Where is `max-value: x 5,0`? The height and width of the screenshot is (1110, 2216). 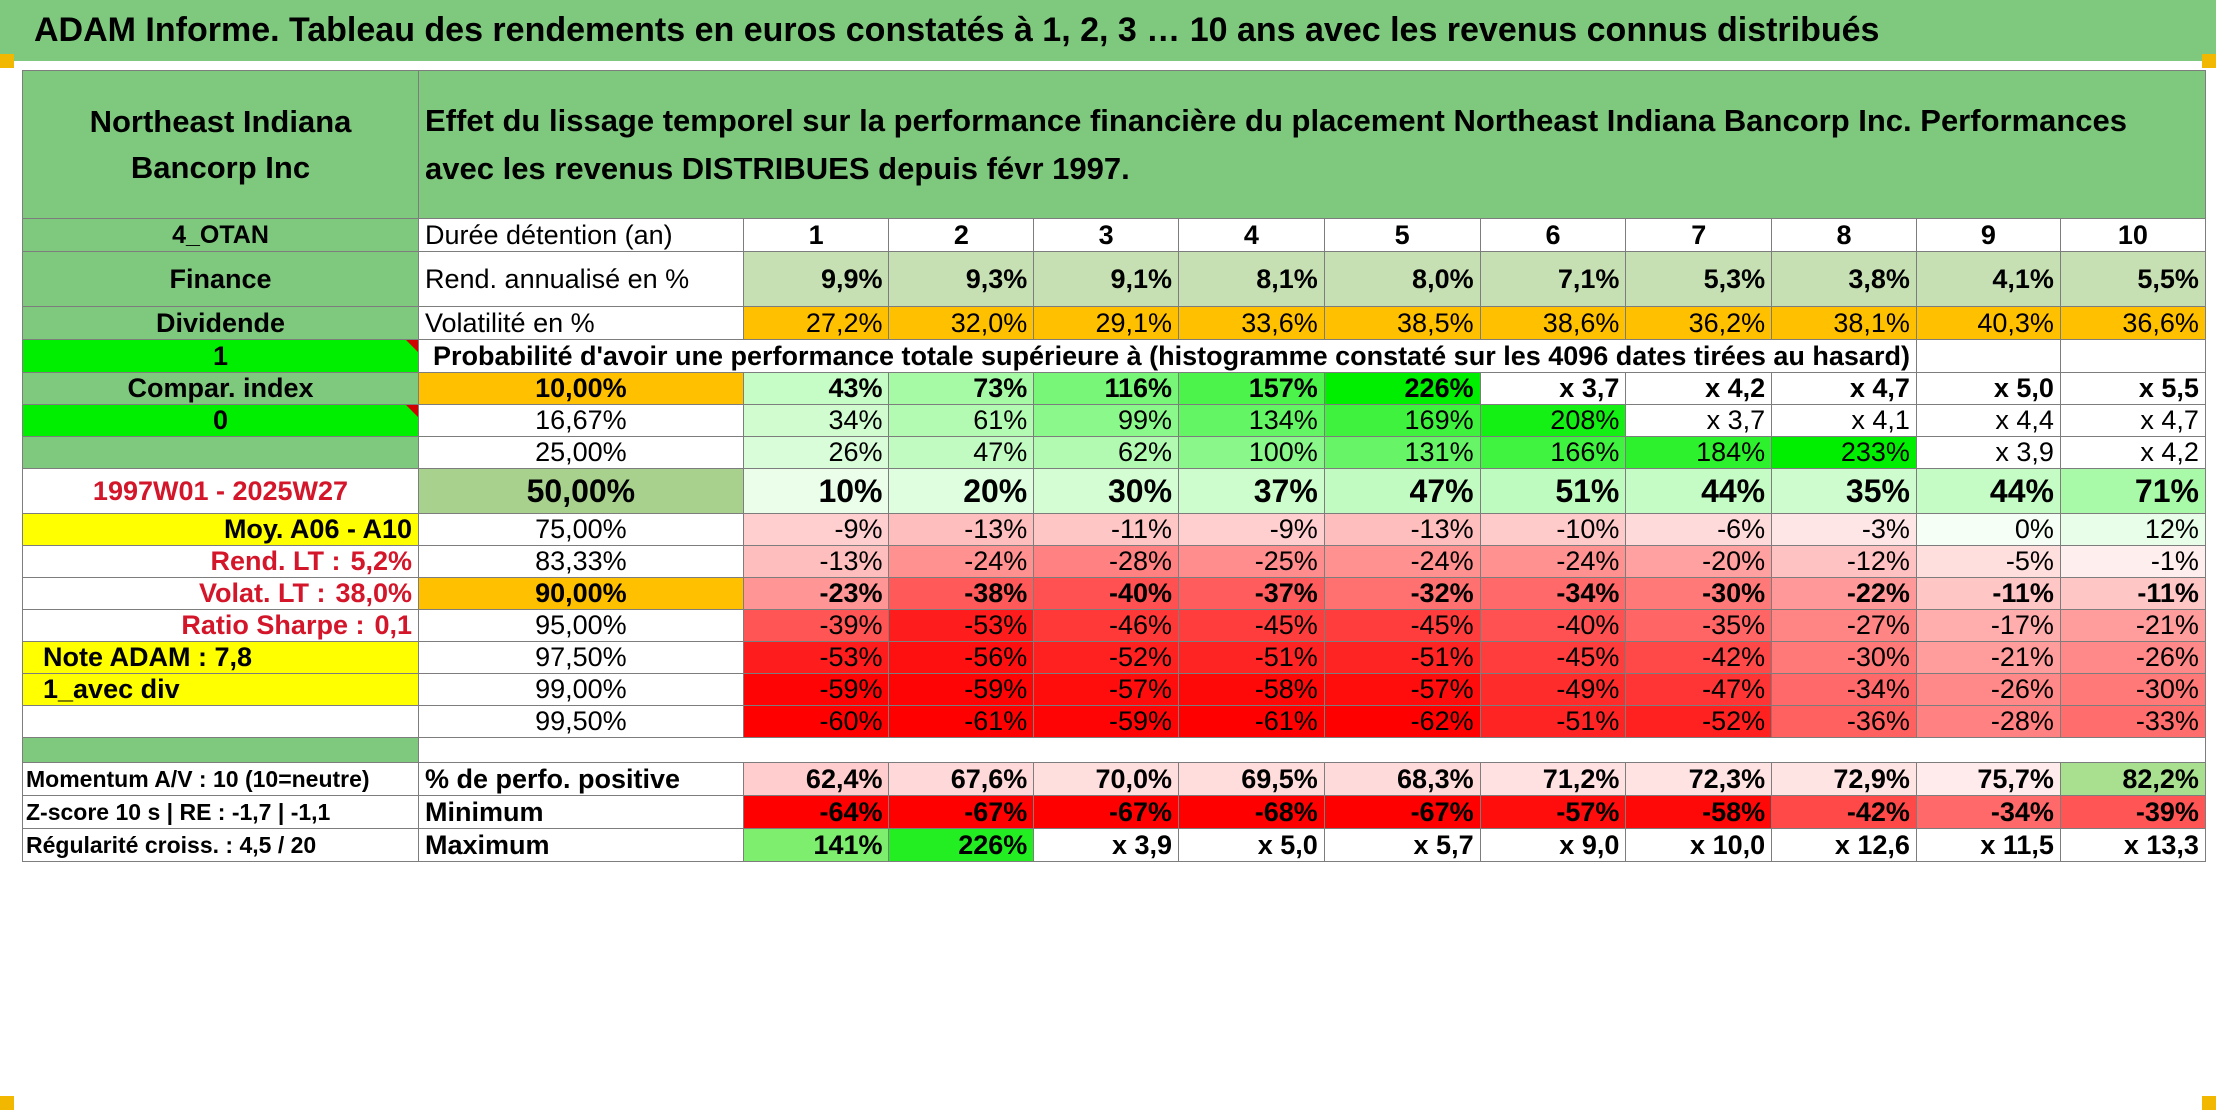 max-value: x 5,0 is located at coordinates (1251, 845).